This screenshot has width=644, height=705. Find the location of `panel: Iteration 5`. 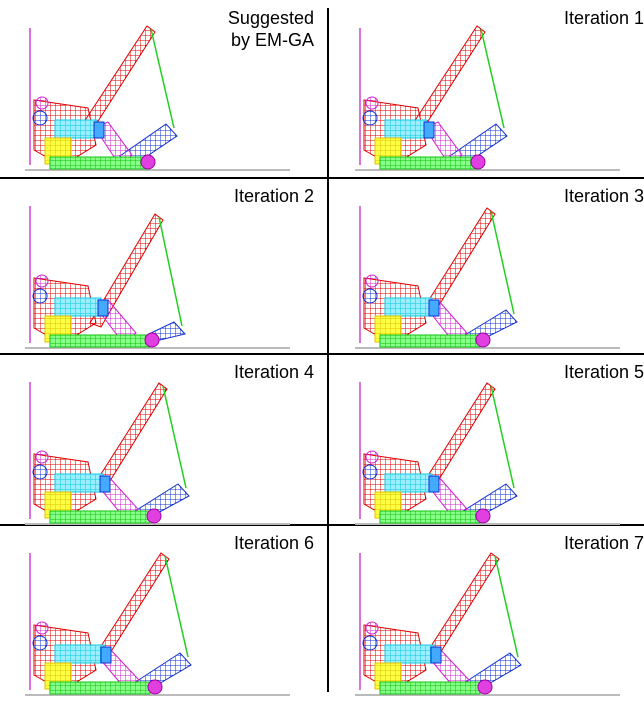

panel: Iteration 5 is located at coordinates (499, 443).